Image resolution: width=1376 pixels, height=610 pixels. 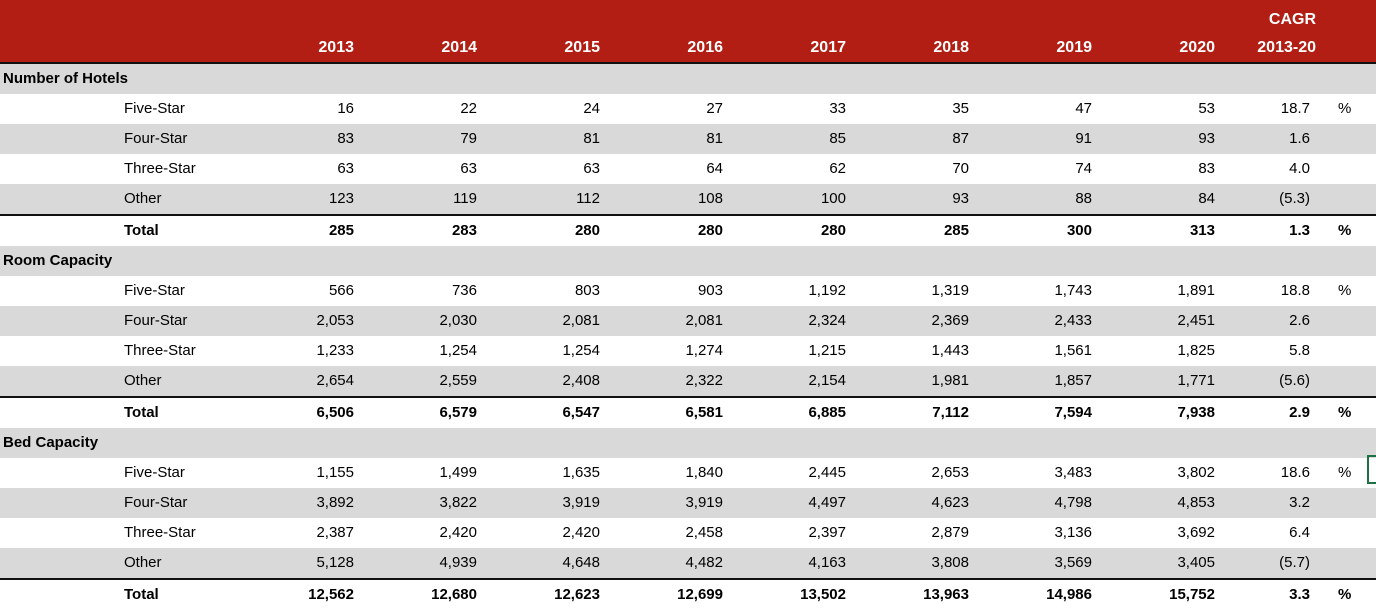 What do you see at coordinates (432, 199) in the screenshot?
I see `value-cell: 119` at bounding box center [432, 199].